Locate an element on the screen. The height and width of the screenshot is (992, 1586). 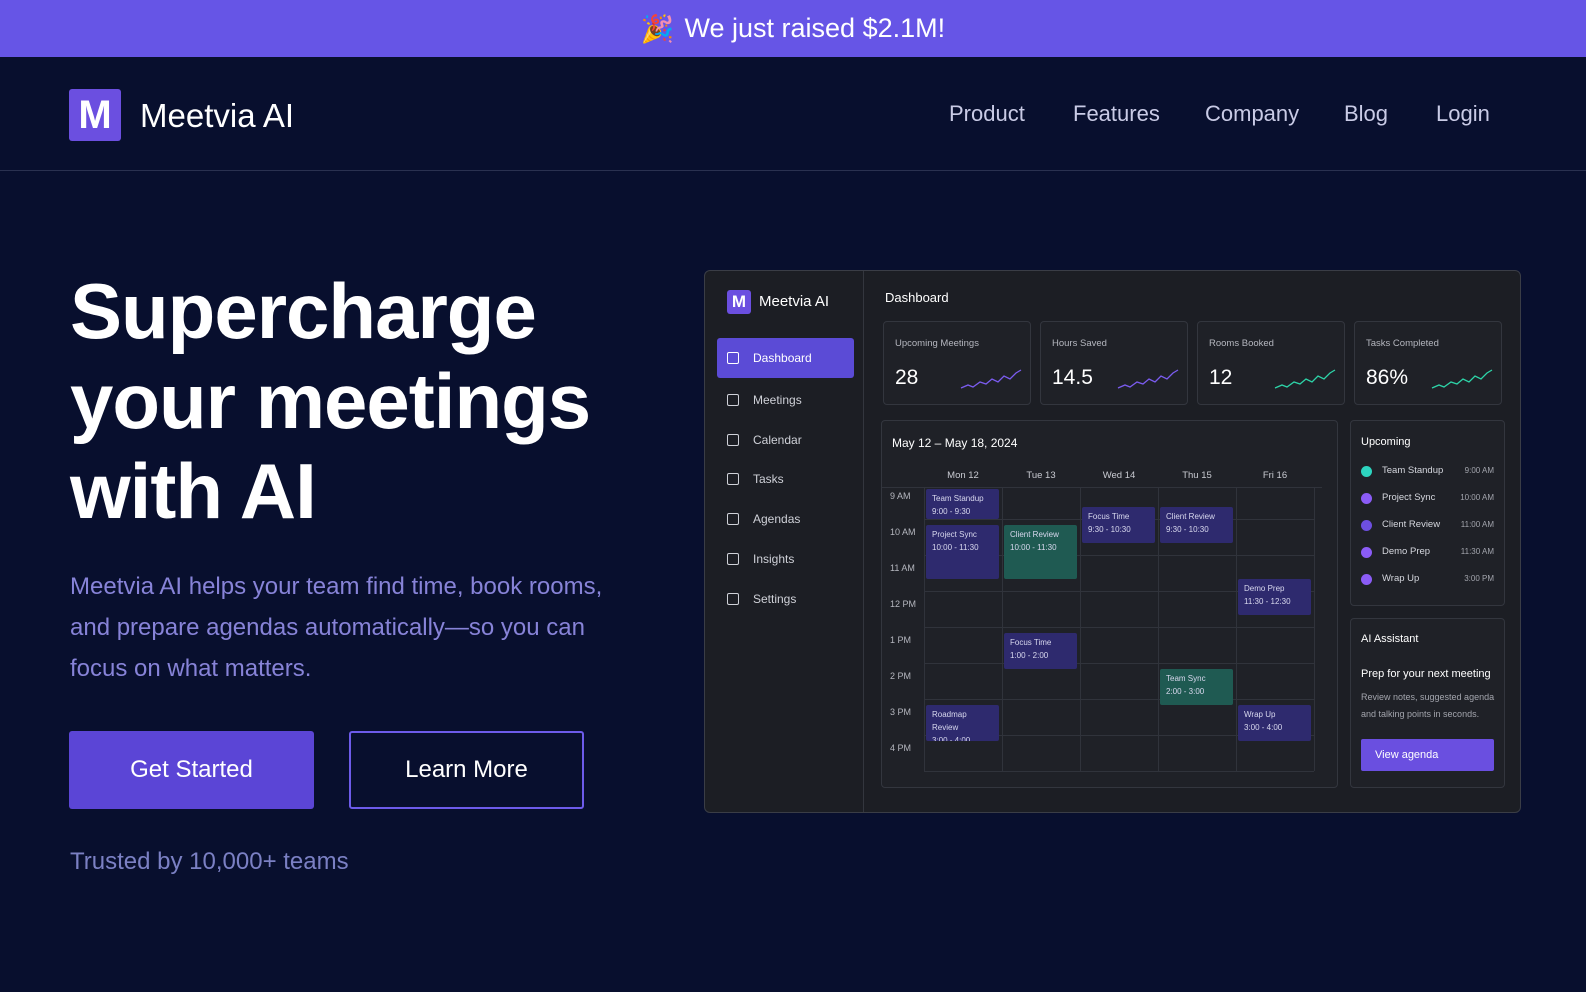
event-time: 10:00 - 11:30 is located at coordinates (1033, 547).